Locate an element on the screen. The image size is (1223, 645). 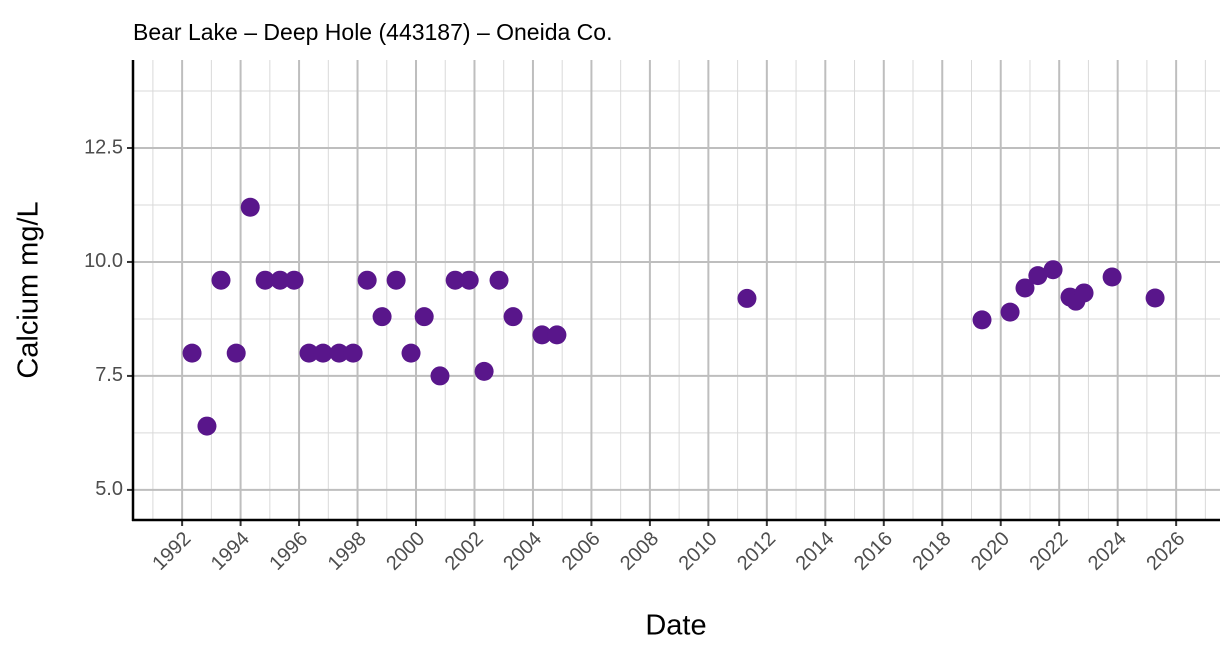
x-tick-label: 2010 is located at coordinates (698, 551).